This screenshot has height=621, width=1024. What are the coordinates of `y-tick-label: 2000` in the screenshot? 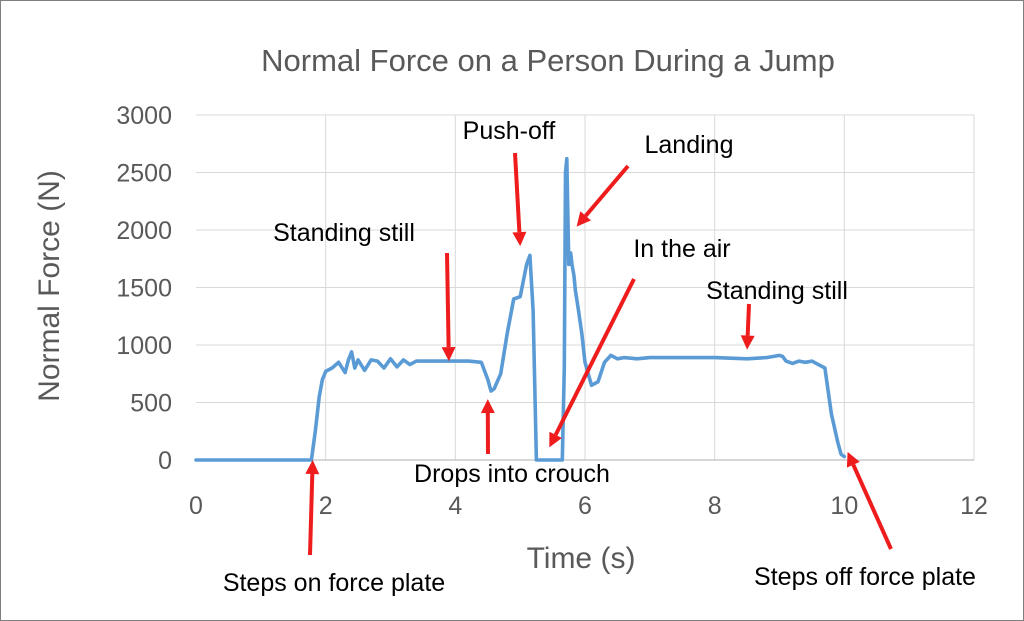 It's located at (144, 231).